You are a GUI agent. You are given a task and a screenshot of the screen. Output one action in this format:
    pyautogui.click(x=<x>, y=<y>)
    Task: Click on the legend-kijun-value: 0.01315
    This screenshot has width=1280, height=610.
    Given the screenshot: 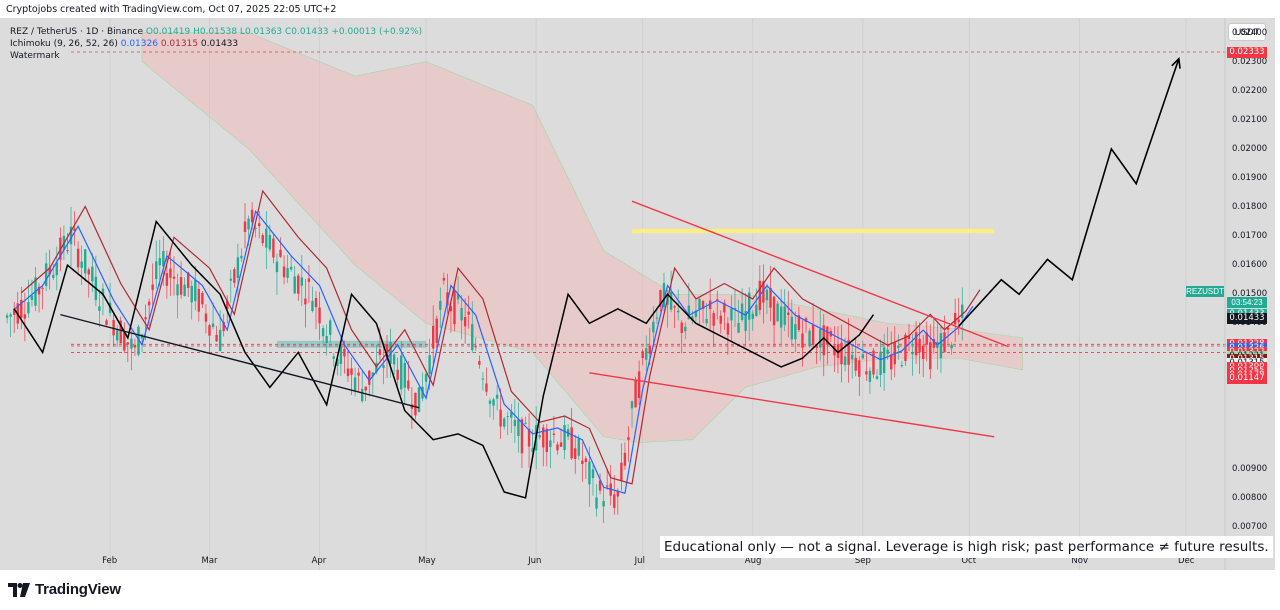 What is the action you would take?
    pyautogui.click(x=179, y=44)
    